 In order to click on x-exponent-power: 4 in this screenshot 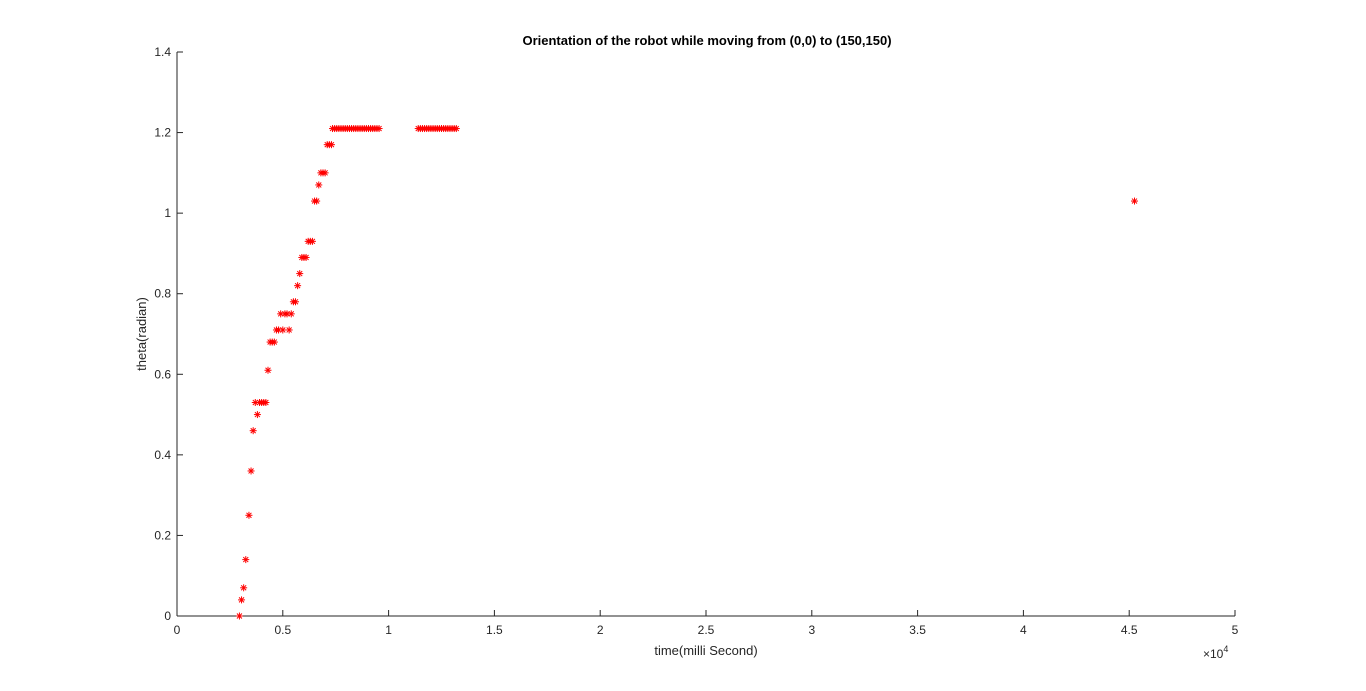, I will do `click(1225, 649)`.